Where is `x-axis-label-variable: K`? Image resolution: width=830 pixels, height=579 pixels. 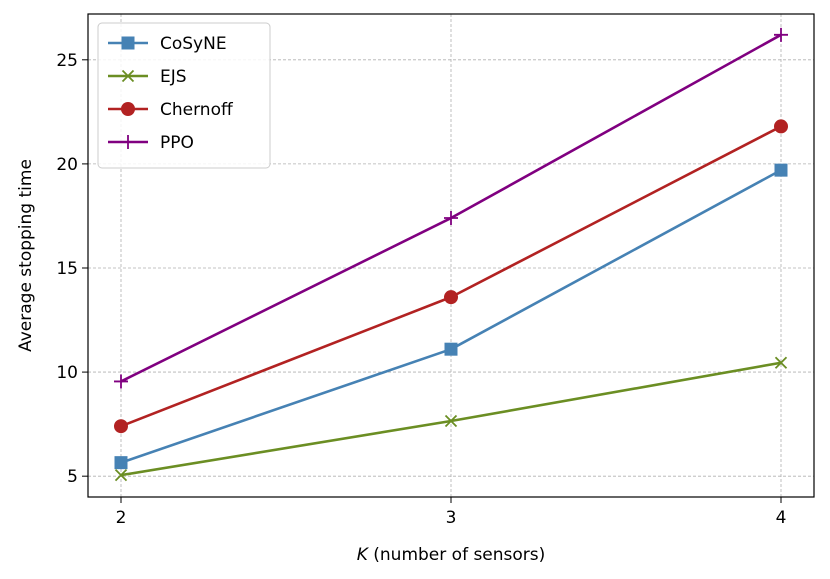
x-axis-label-variable: K is located at coordinates (363, 555).